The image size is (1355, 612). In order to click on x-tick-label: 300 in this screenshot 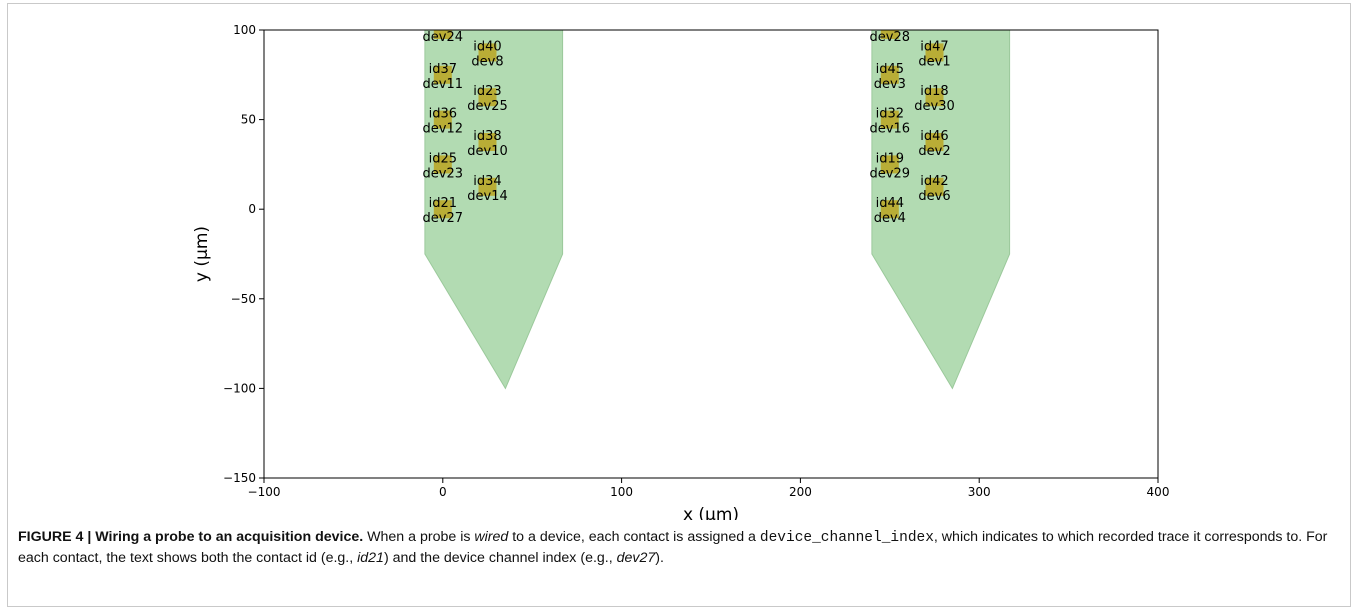, I will do `click(979, 492)`.